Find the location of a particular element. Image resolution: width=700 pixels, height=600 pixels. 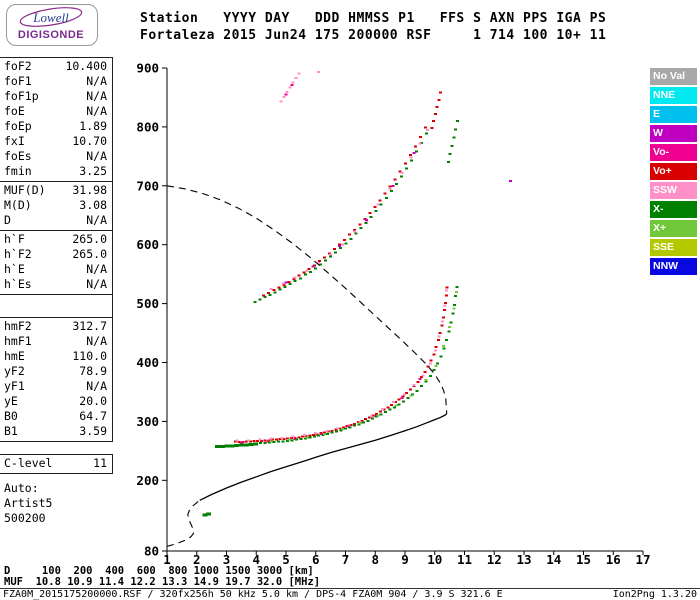

lowell-digisonde-logo: Lowell DIGISONDE is located at coordinates (52, 25).